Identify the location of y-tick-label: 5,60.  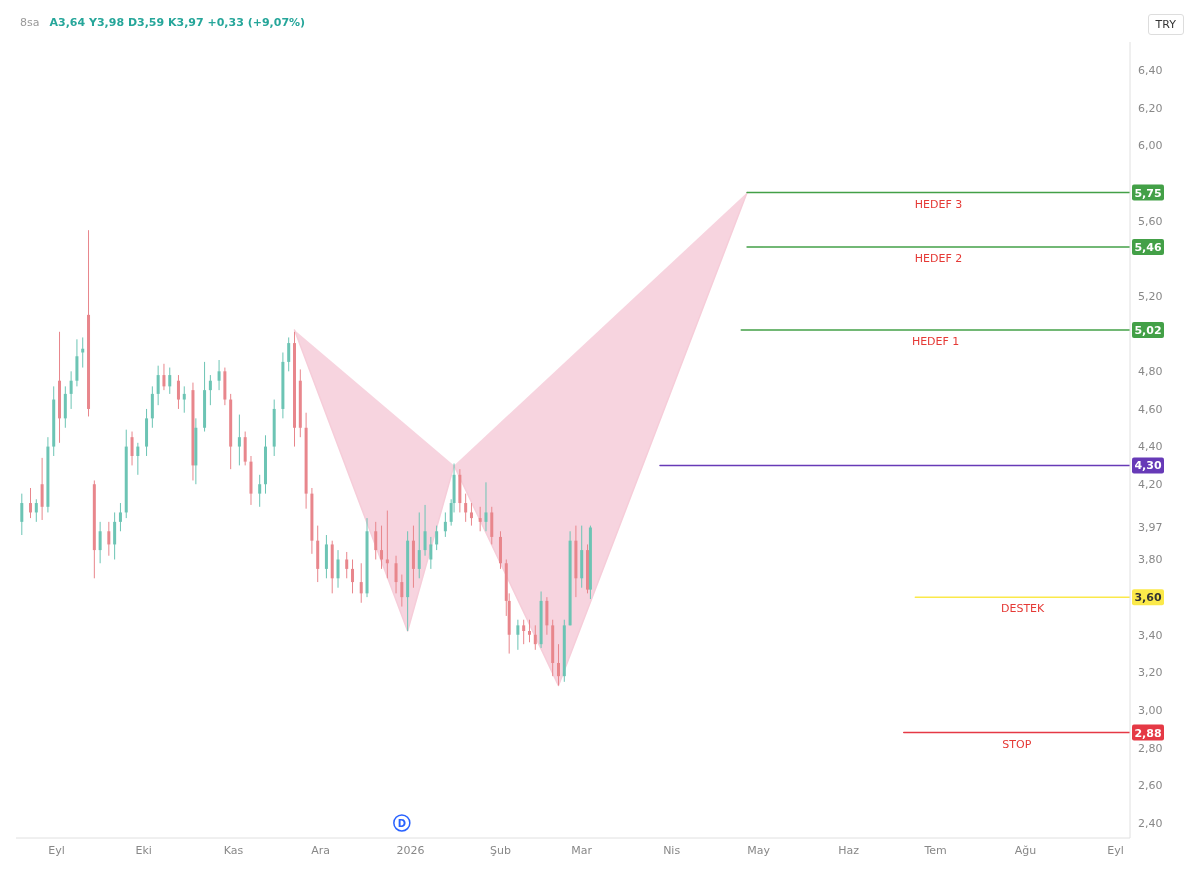
(1150, 221).